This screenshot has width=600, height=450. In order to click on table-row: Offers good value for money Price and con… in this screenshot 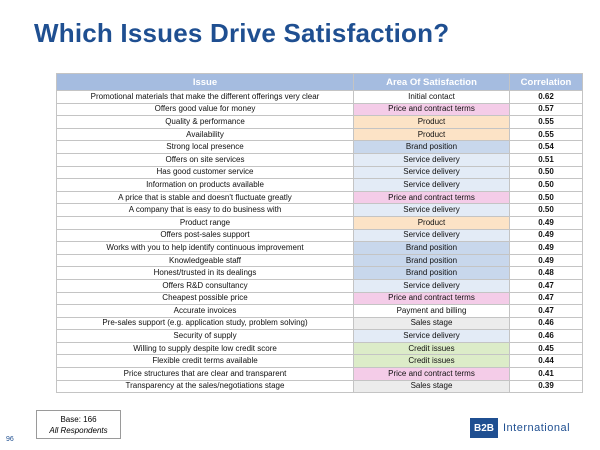, I will do `click(319, 109)`.